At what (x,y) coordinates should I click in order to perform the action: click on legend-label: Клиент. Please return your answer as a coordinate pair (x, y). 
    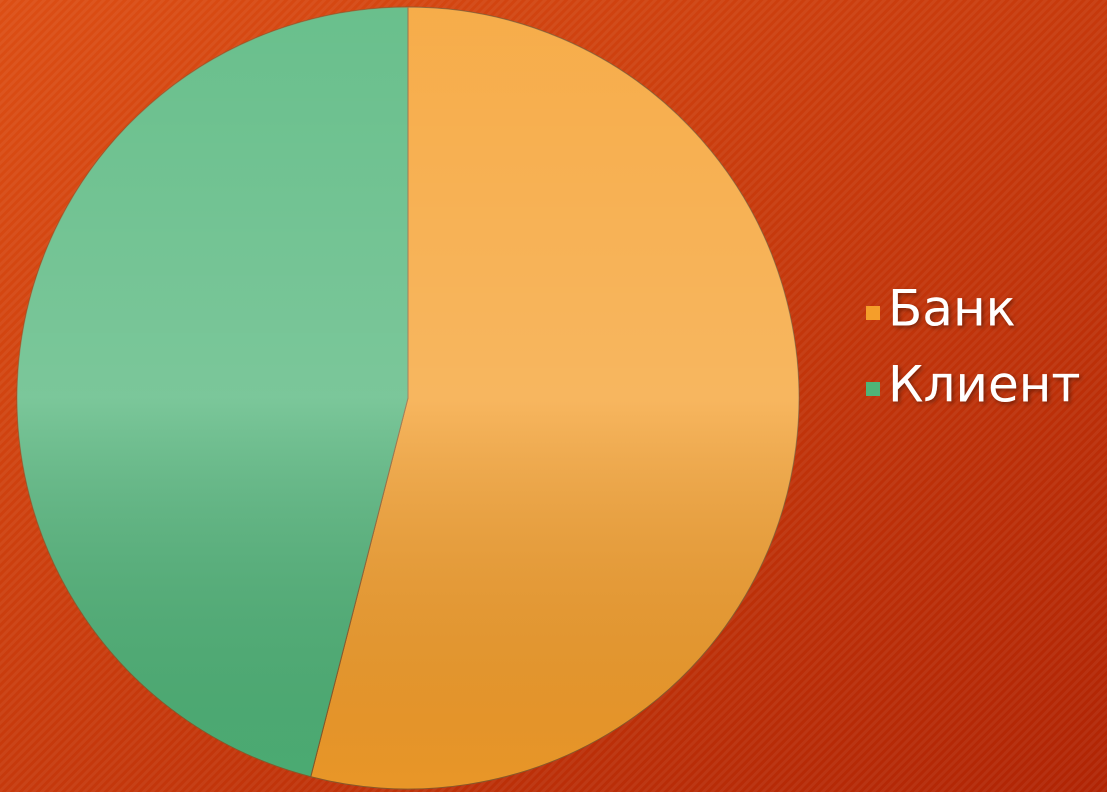
    Looking at the image, I should click on (984, 385).